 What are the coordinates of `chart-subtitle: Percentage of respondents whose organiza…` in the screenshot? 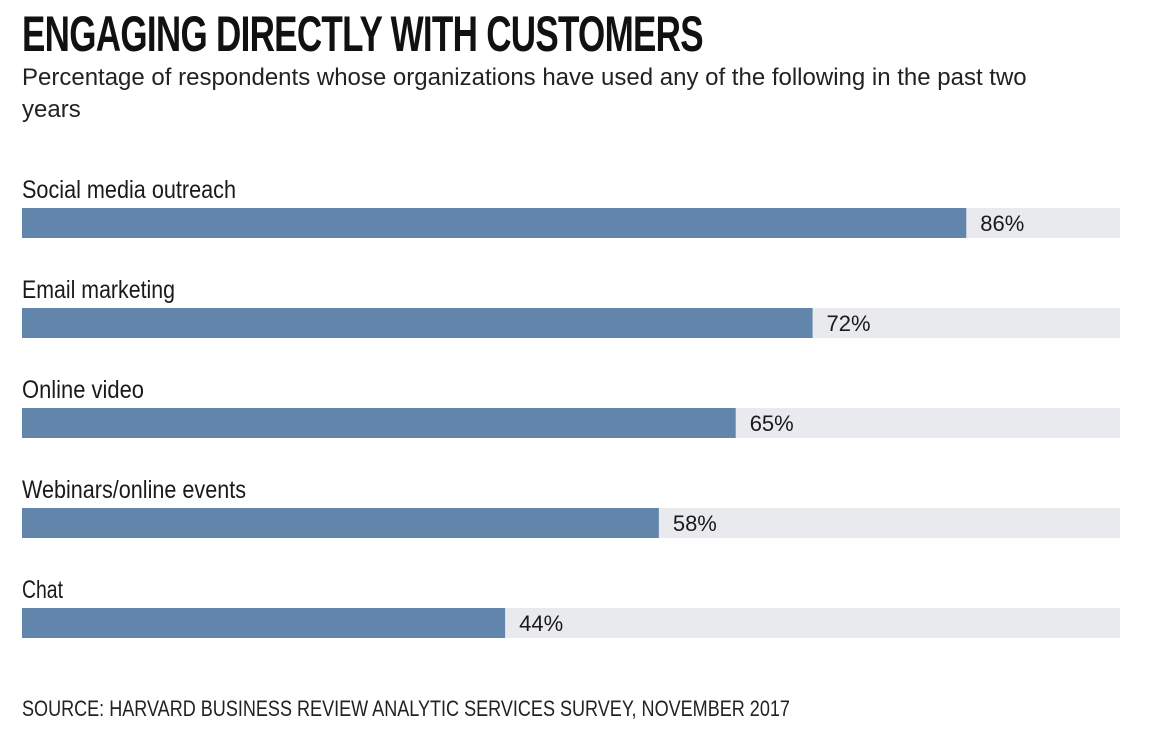 It's located at (524, 93).